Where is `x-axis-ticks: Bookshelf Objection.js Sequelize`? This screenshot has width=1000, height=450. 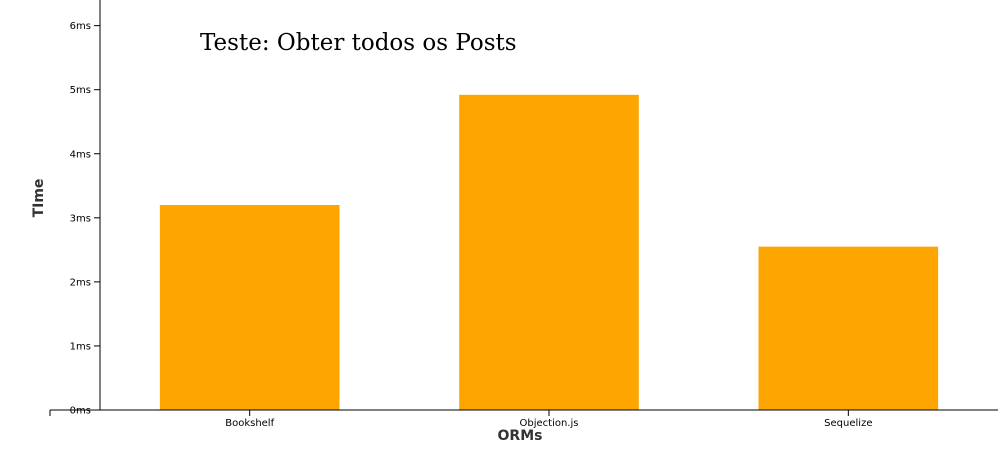
x-axis-ticks: Bookshelf Objection.js Sequelize is located at coordinates (548, 419).